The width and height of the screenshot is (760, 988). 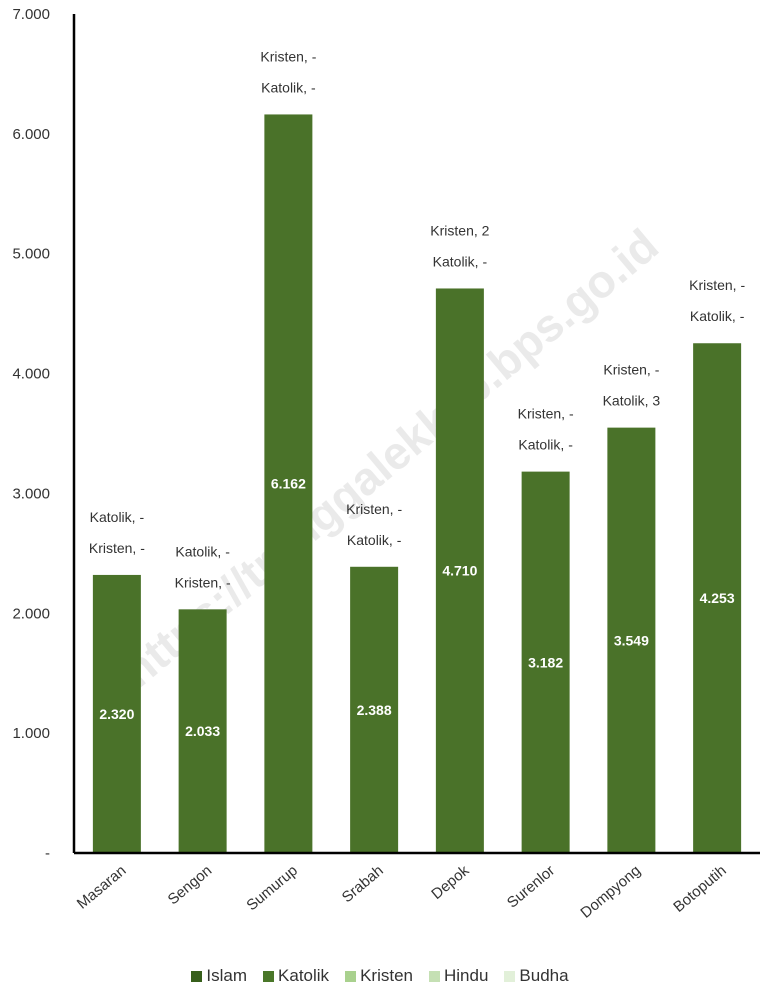 I want to click on y-tick-label: 5.000, so click(x=31, y=254).